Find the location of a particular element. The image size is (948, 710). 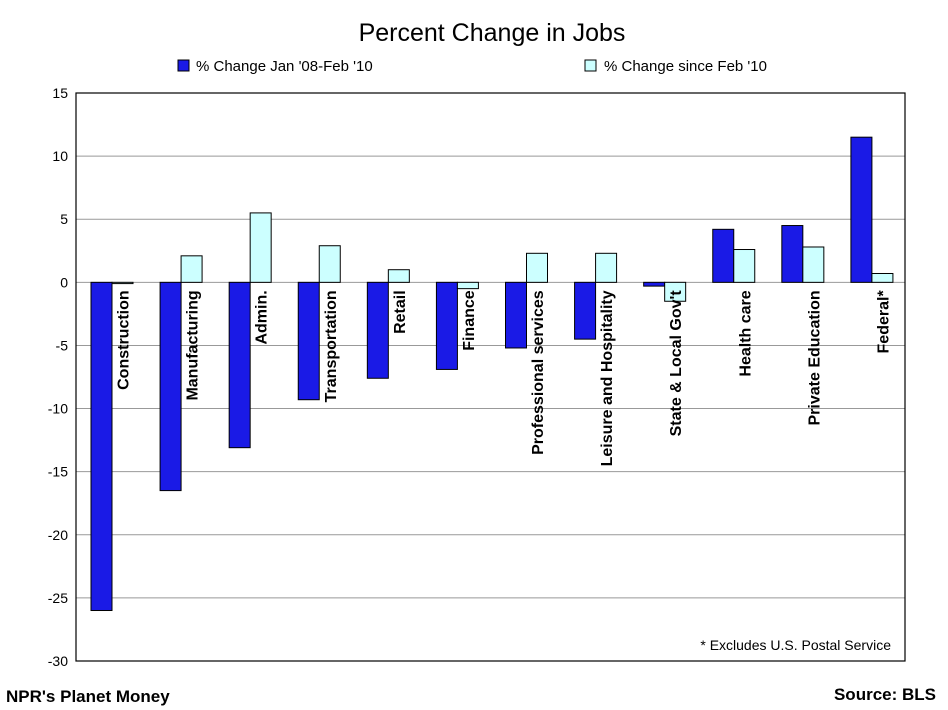

y-tick-label: -15 is located at coordinates (58, 472).